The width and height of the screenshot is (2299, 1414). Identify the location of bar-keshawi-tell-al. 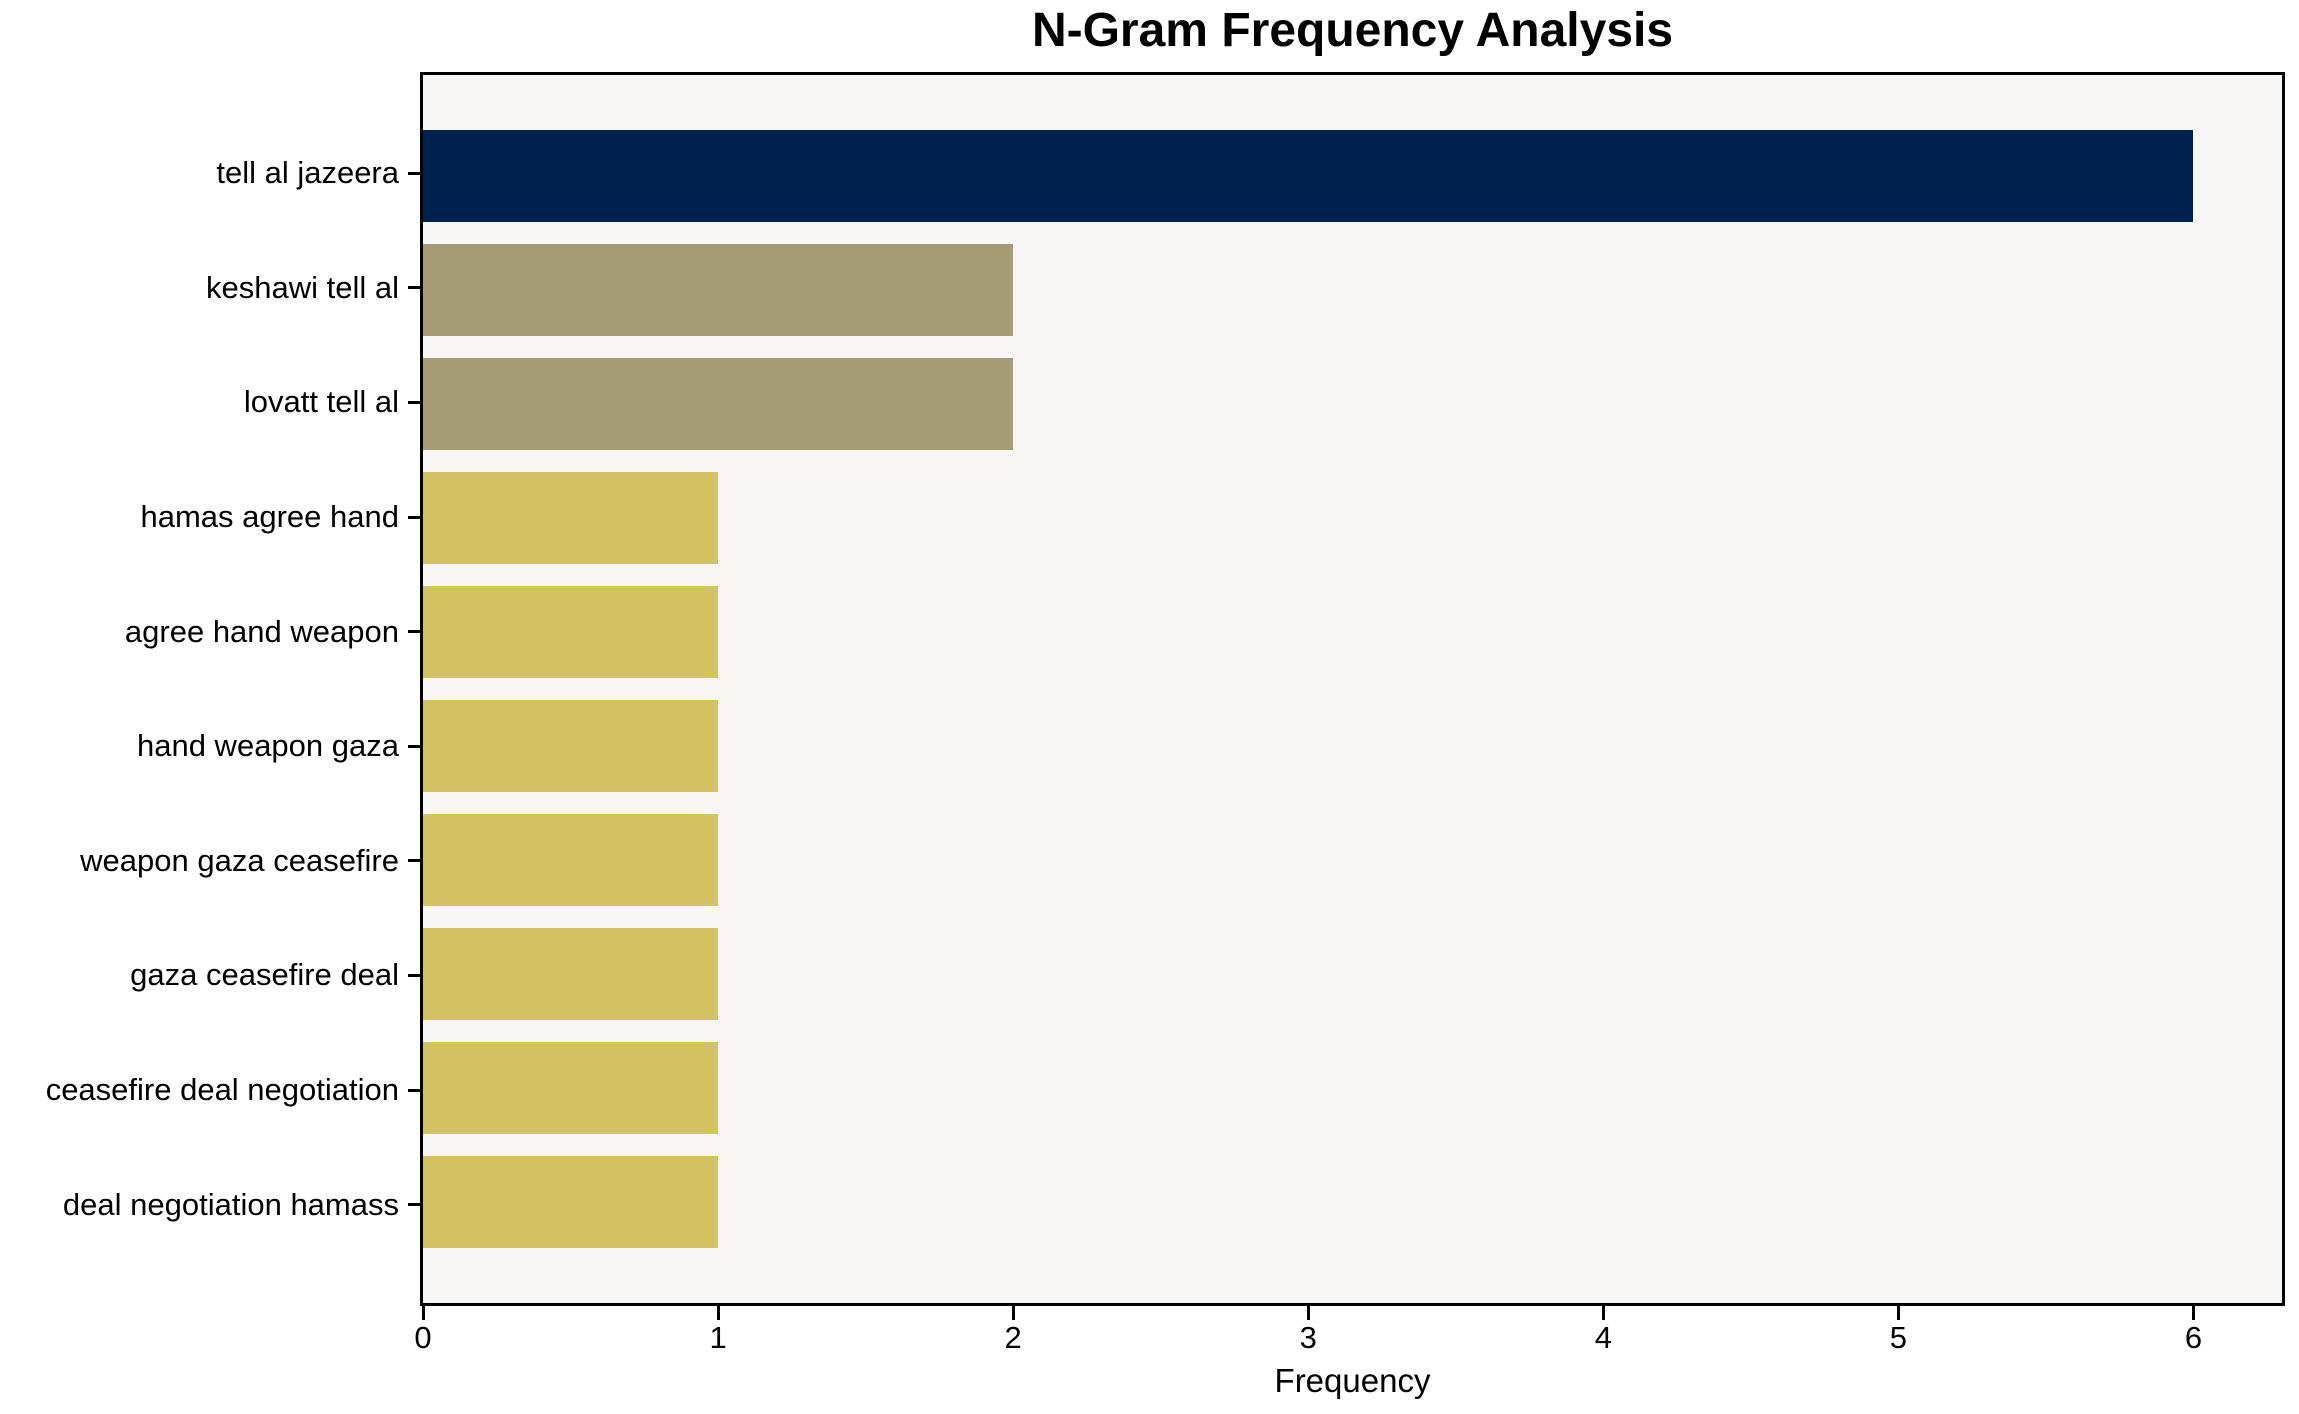
(718, 290).